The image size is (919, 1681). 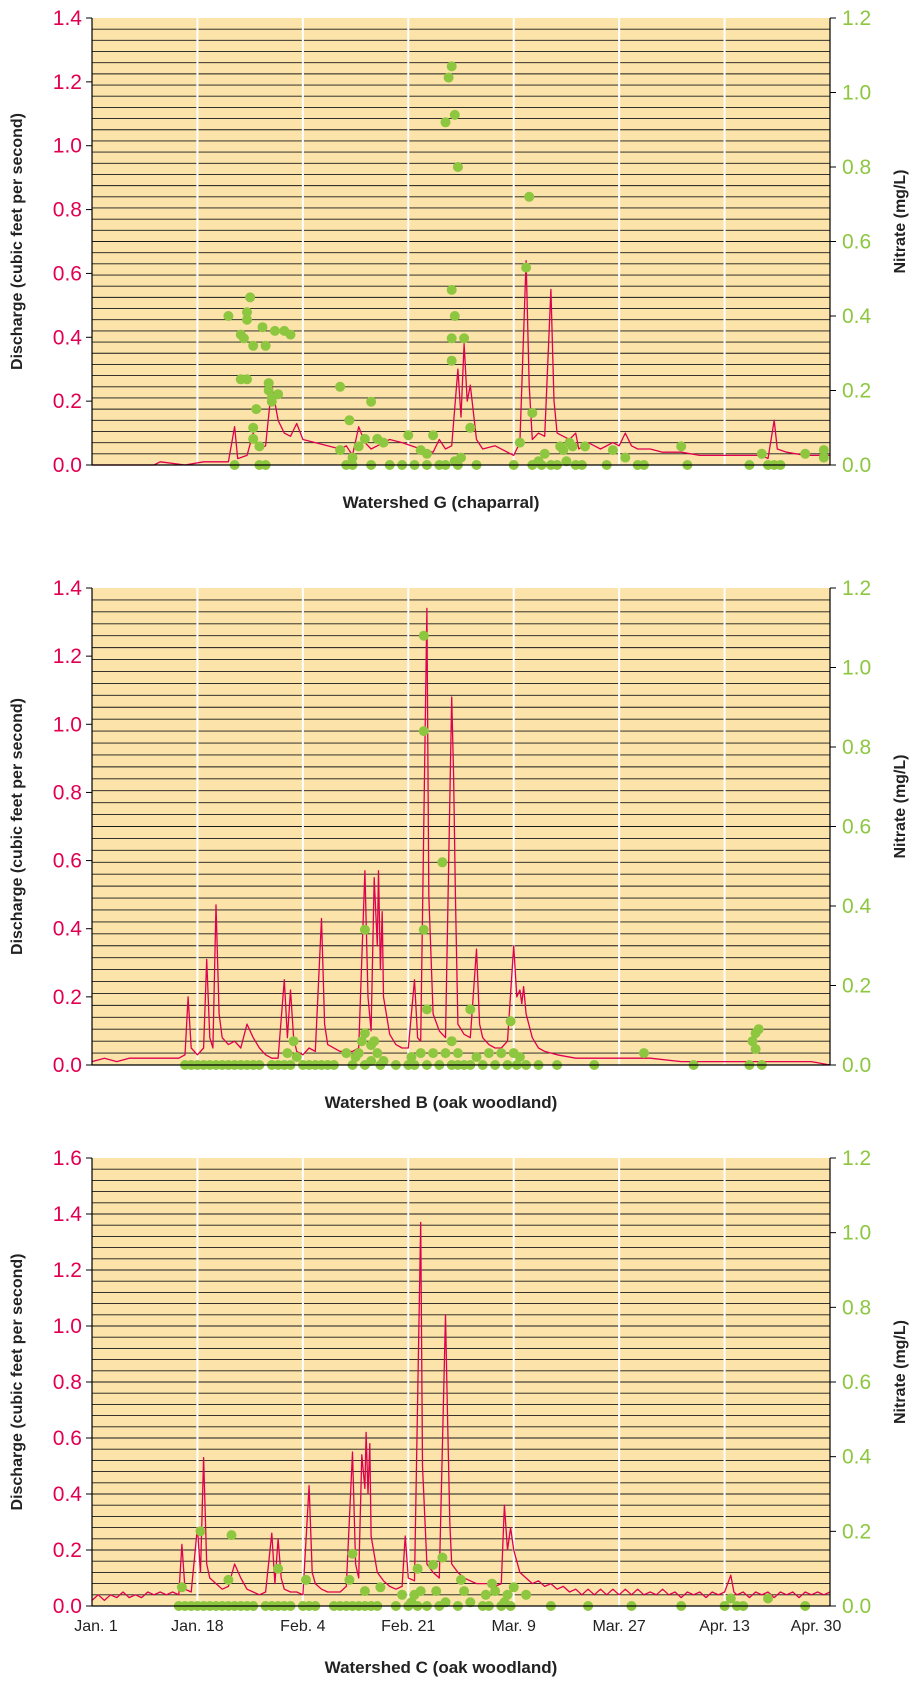 I want to click on right-tick-label: 0.2, so click(x=856, y=391).